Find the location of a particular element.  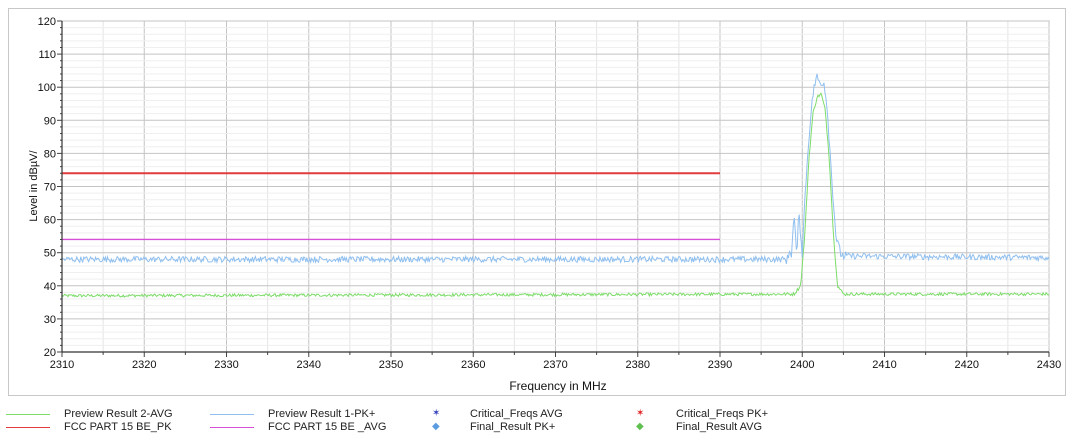

y-tick-label: 50 is located at coordinates (50, 254).